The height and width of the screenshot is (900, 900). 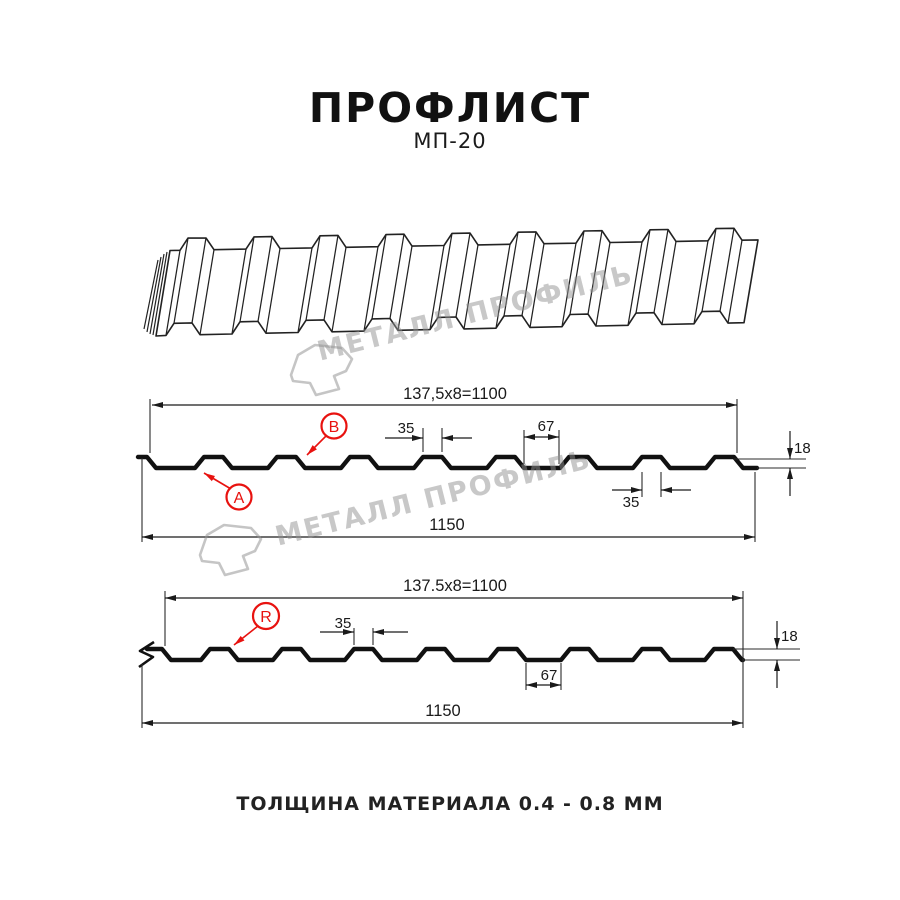 What do you see at coordinates (450, 804) in the screenshot?
I see `material-thickness-note: ТОЛЩИНА МАТЕРИАЛА 0.4 - 0.8 ММ` at bounding box center [450, 804].